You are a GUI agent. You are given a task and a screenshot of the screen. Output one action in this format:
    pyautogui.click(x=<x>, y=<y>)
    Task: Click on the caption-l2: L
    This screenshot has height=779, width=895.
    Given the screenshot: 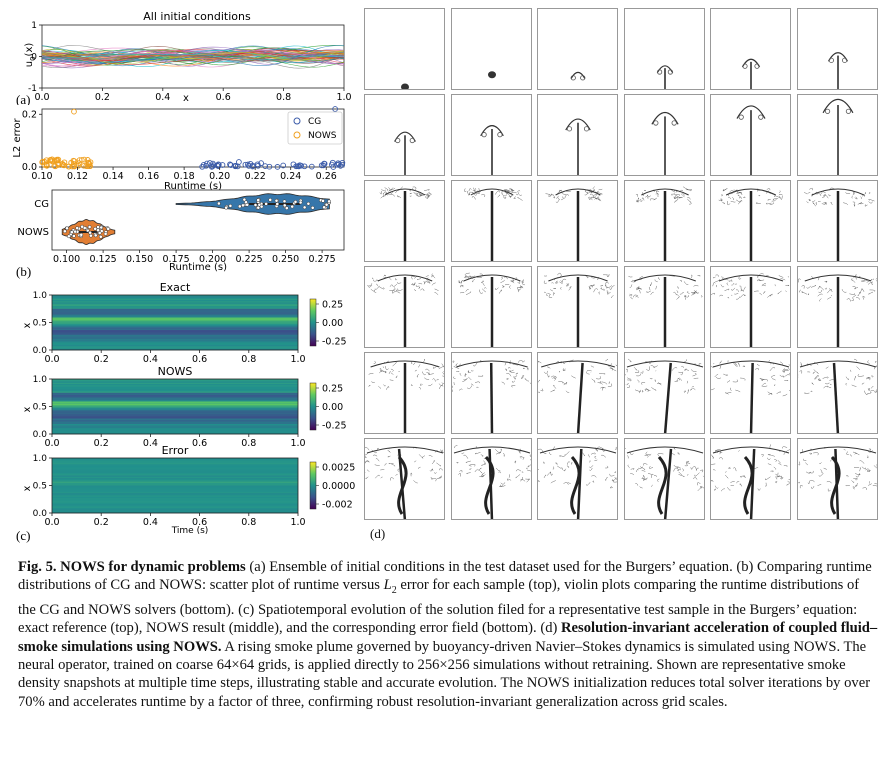 What is the action you would take?
    pyautogui.click(x=387, y=585)
    